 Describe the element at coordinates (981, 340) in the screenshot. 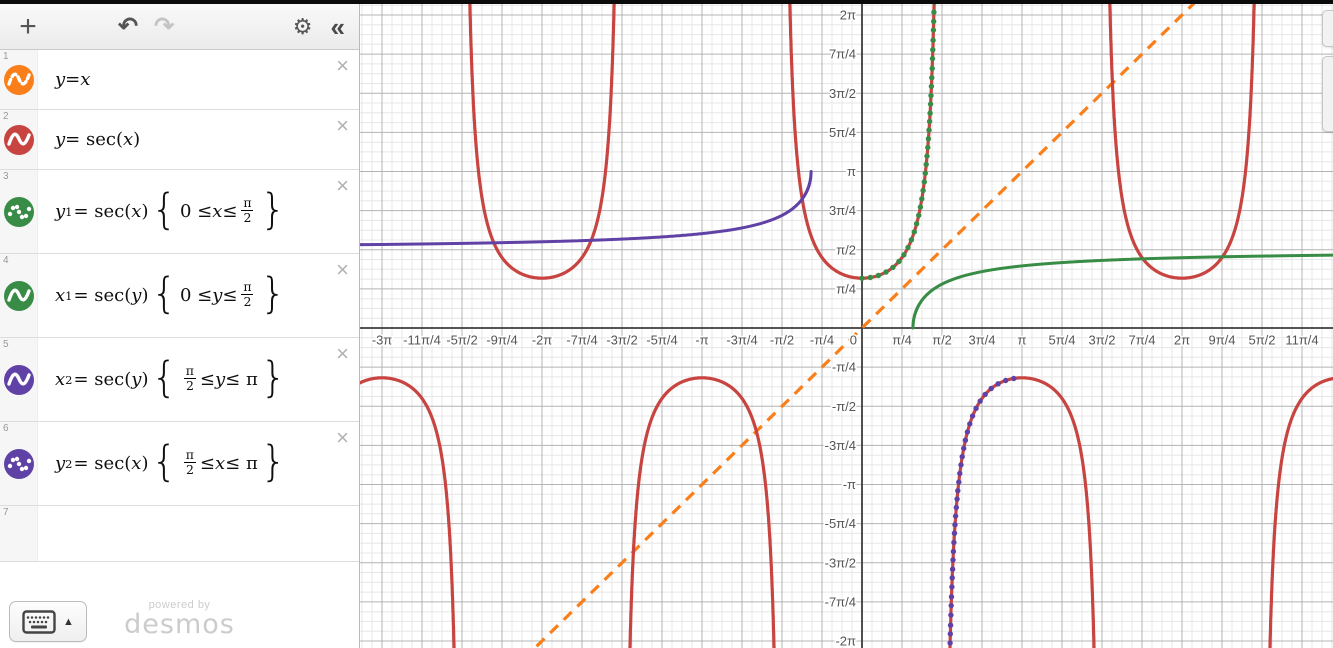

I see `x-axis-tick-label: 3π/4` at that location.